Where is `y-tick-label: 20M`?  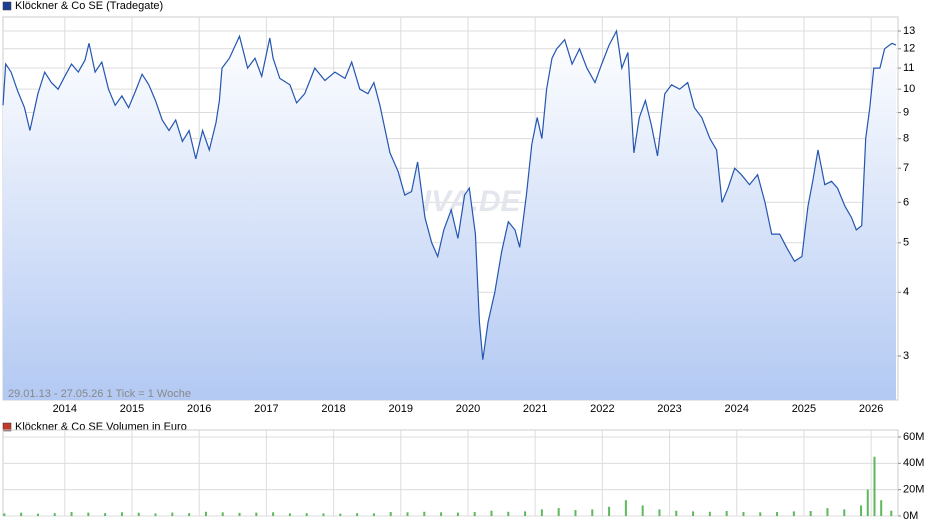
y-tick-label: 20M is located at coordinates (913, 490).